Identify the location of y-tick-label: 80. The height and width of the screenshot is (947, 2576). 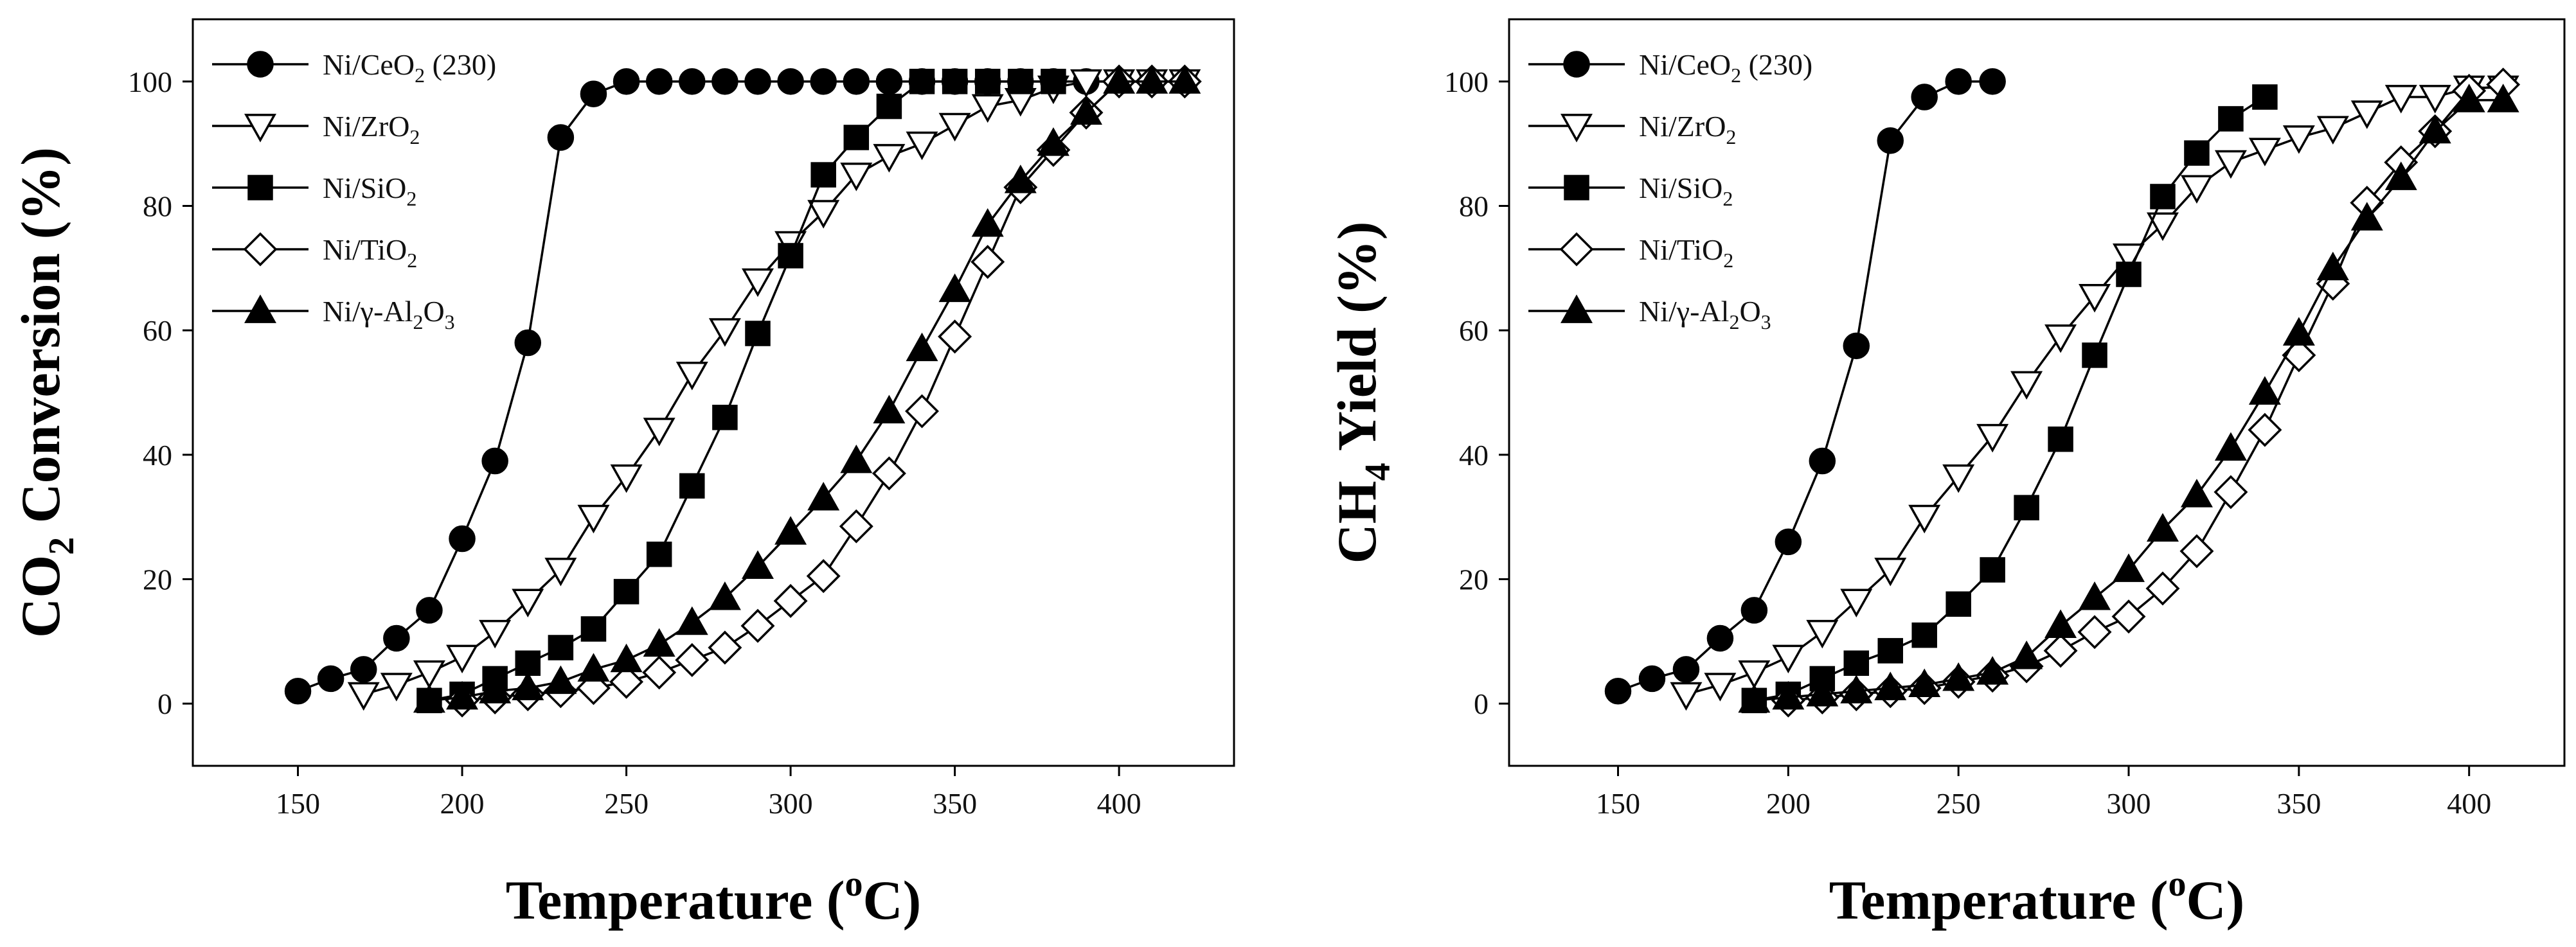
(157, 206).